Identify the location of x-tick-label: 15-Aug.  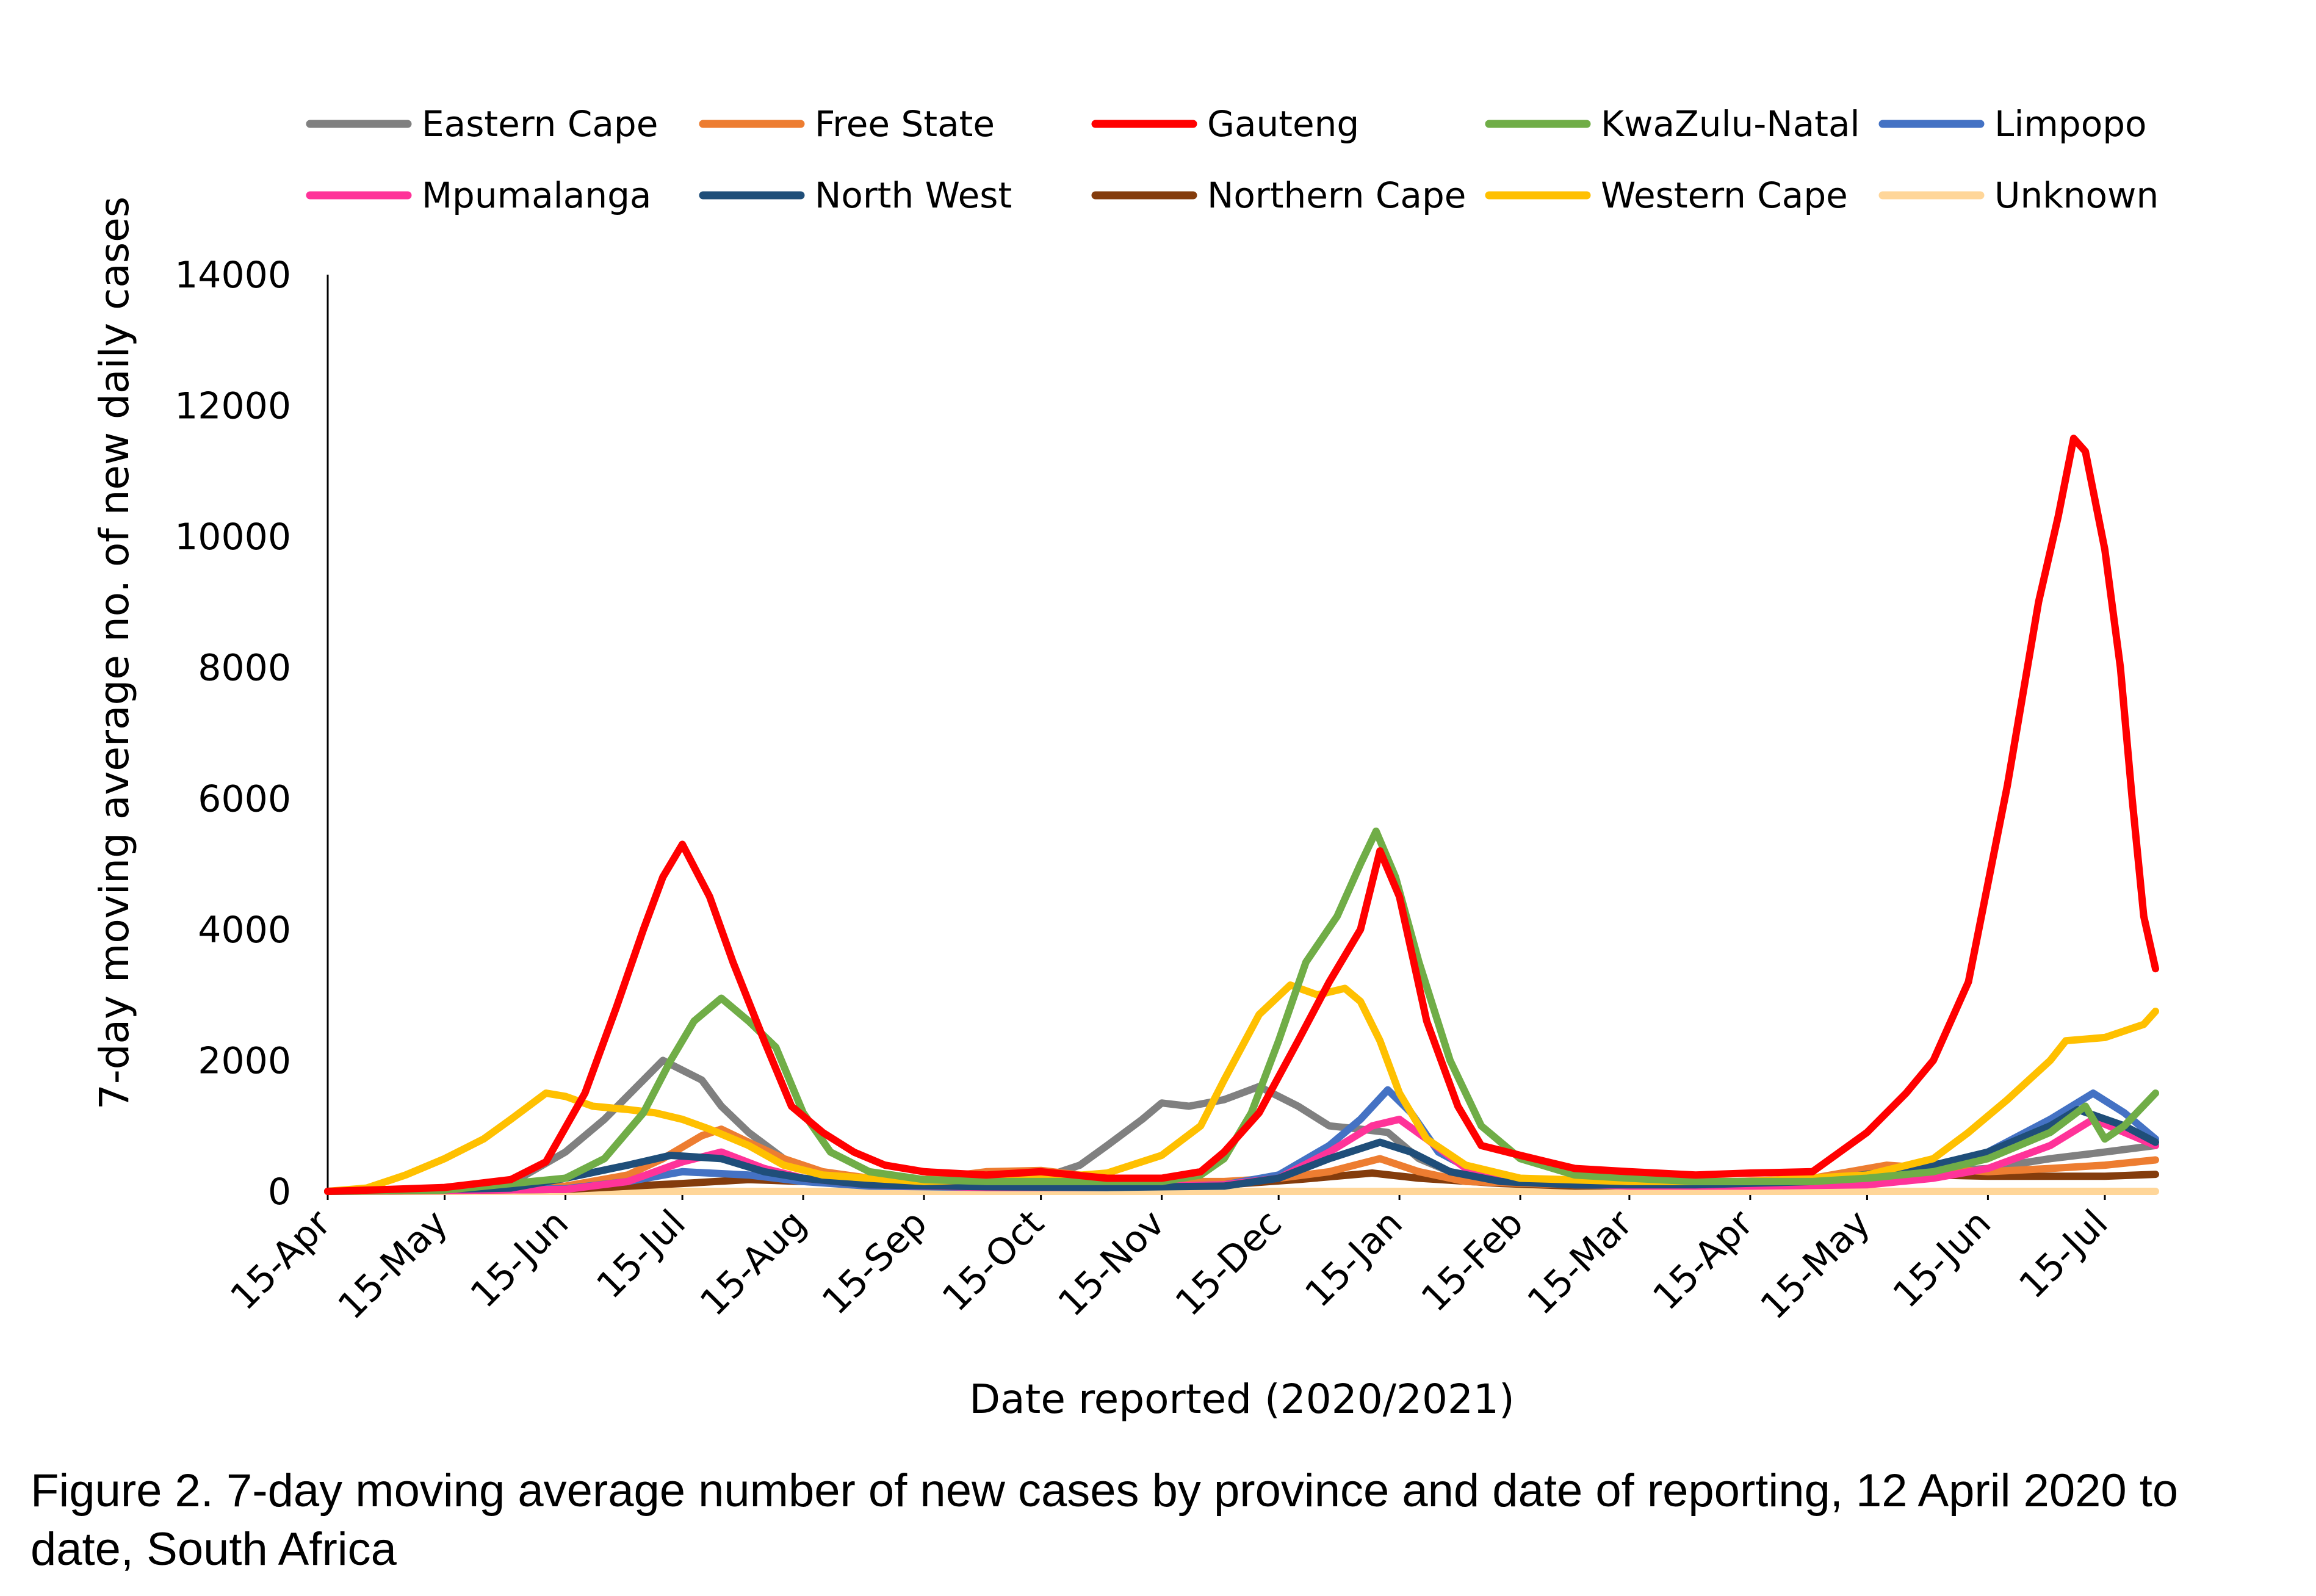
(753, 1263).